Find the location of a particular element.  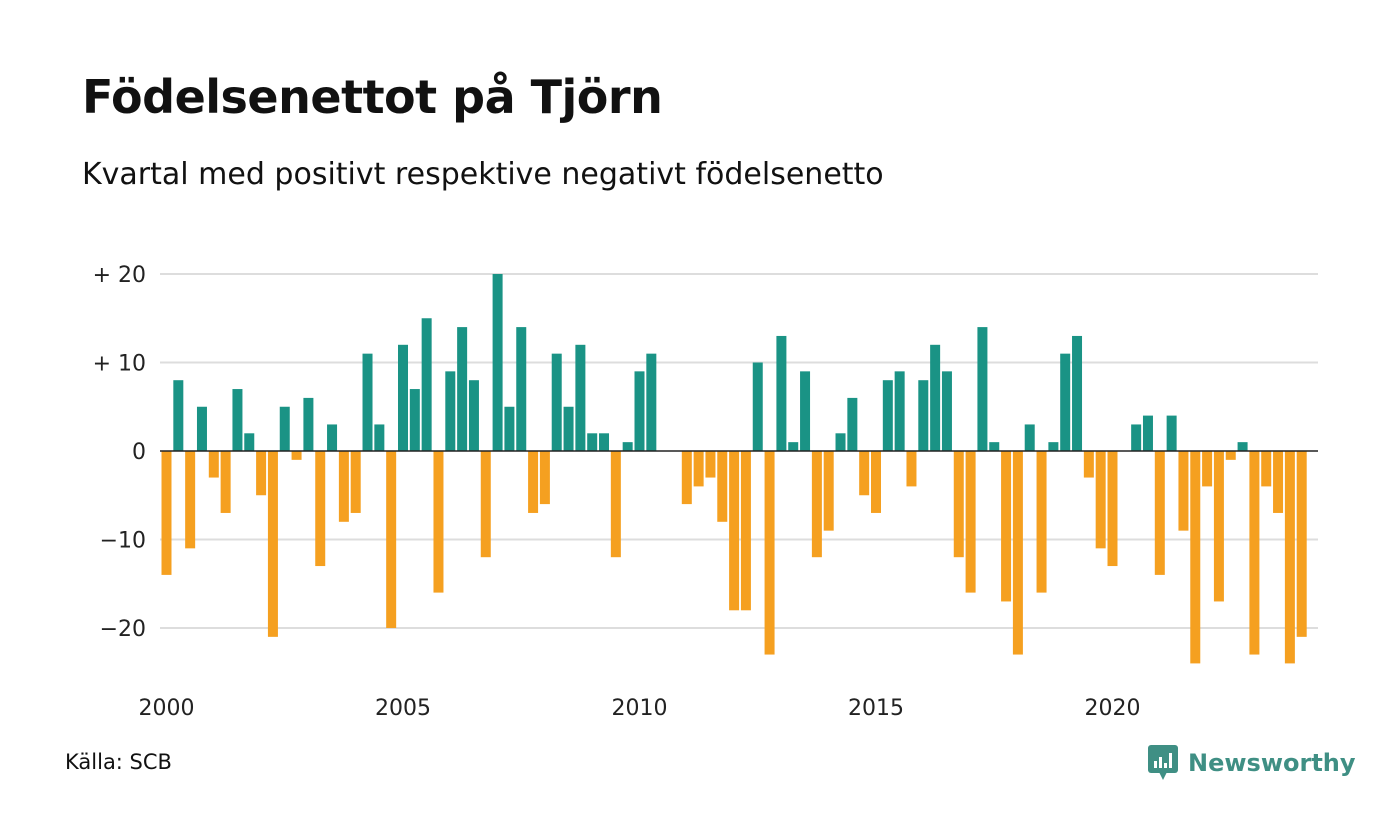

y-axis-ticks: + 20 + 10 0 −10 −20 is located at coordinates (119, 452).